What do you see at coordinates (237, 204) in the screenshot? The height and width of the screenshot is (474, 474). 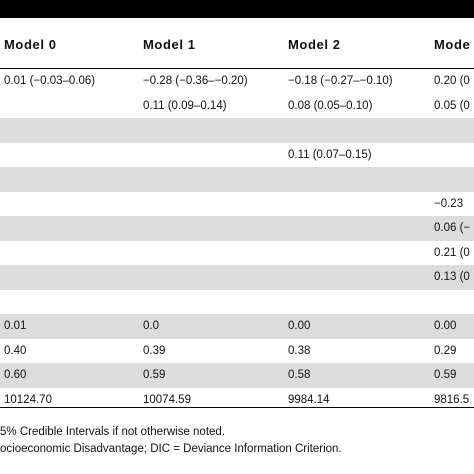 I see `table-row: −0.23` at bounding box center [237, 204].